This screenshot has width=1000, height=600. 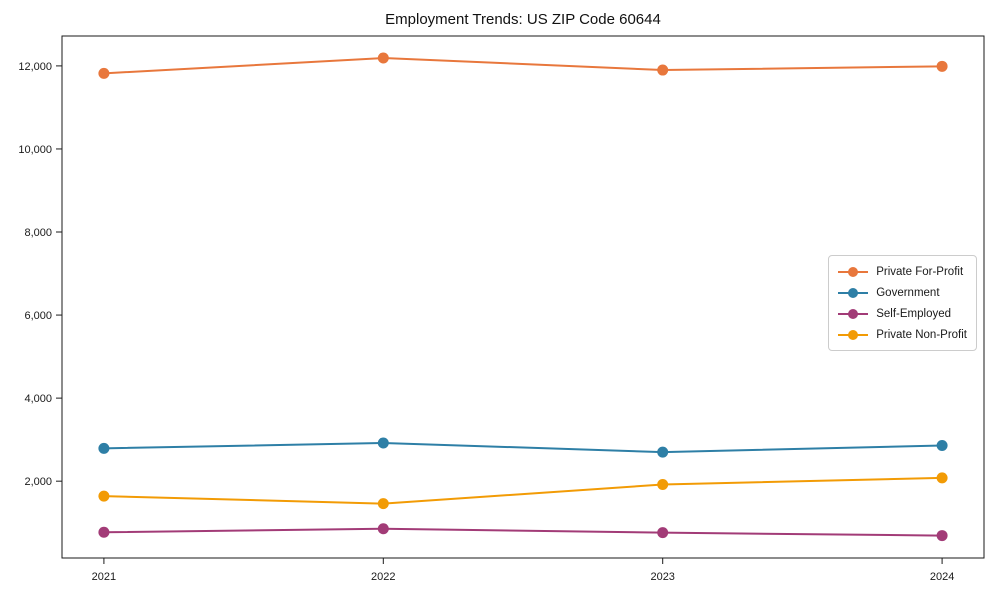 What do you see at coordinates (35, 67) in the screenshot?
I see `y-tick-label: 12,000` at bounding box center [35, 67].